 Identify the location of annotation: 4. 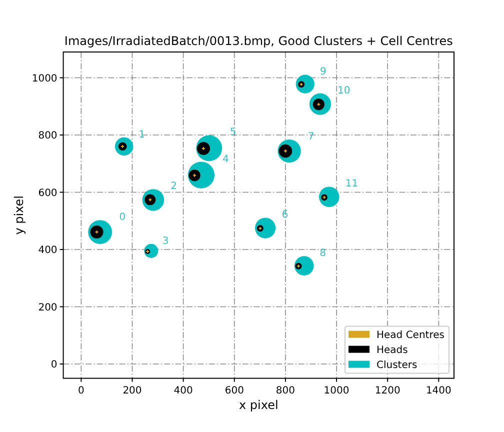
(225, 159).